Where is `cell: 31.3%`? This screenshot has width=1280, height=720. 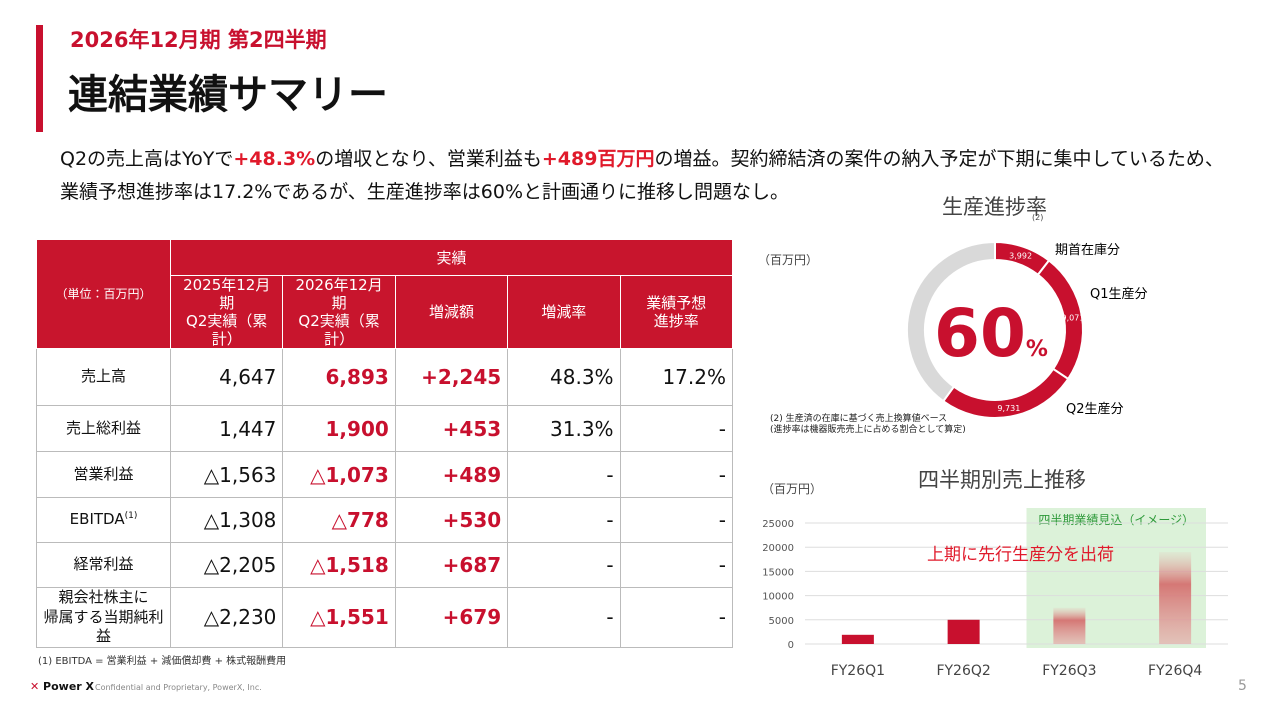 cell: 31.3% is located at coordinates (564, 428).